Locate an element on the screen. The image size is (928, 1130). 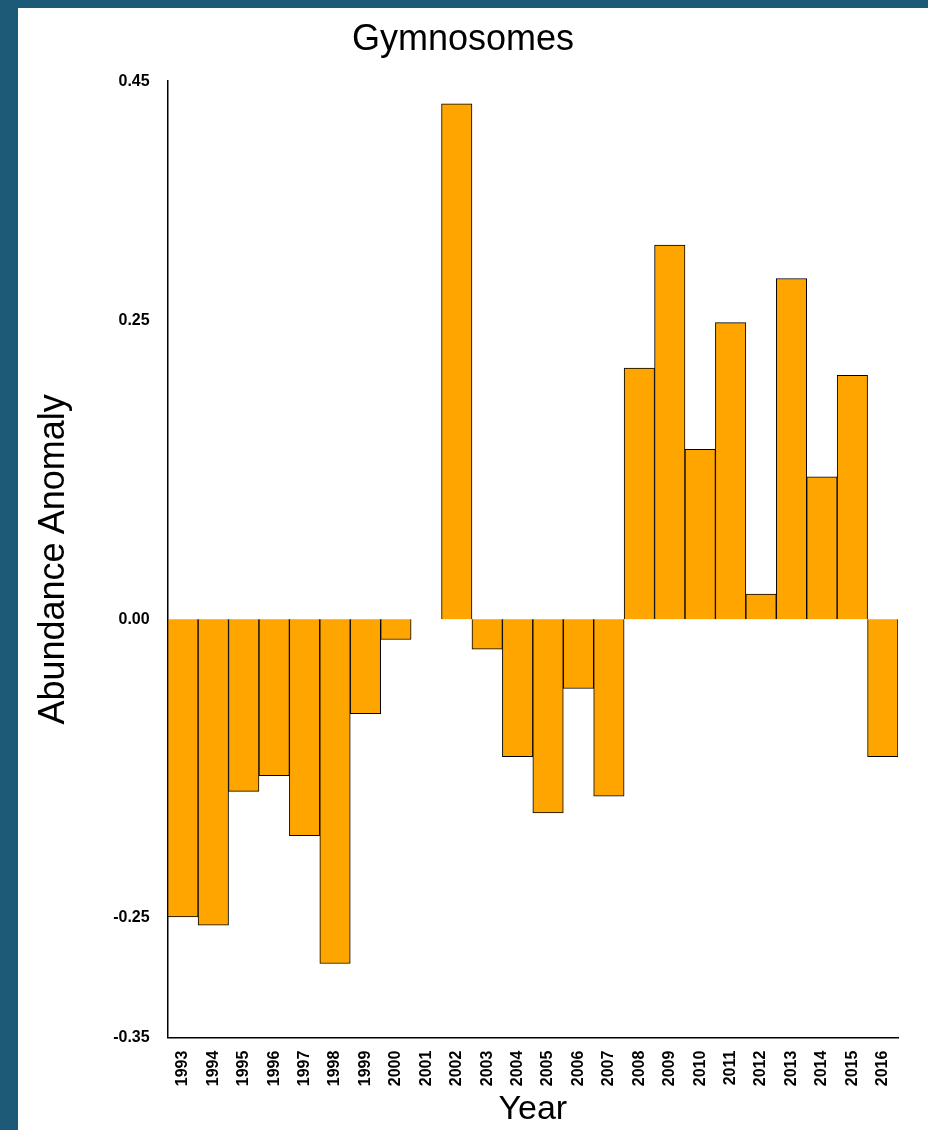
x-tick-label: 2001 is located at coordinates (425, 1068).